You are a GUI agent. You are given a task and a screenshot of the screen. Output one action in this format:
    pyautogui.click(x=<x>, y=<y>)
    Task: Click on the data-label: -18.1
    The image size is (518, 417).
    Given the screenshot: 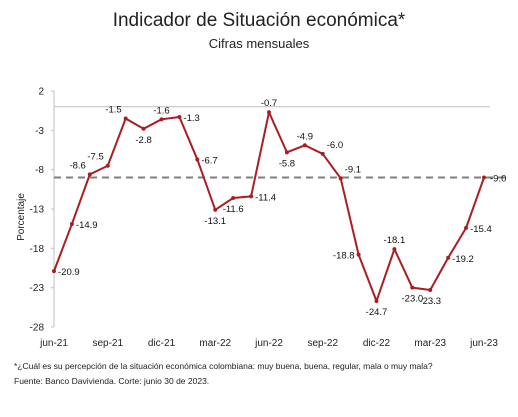 What is the action you would take?
    pyautogui.click(x=395, y=240)
    